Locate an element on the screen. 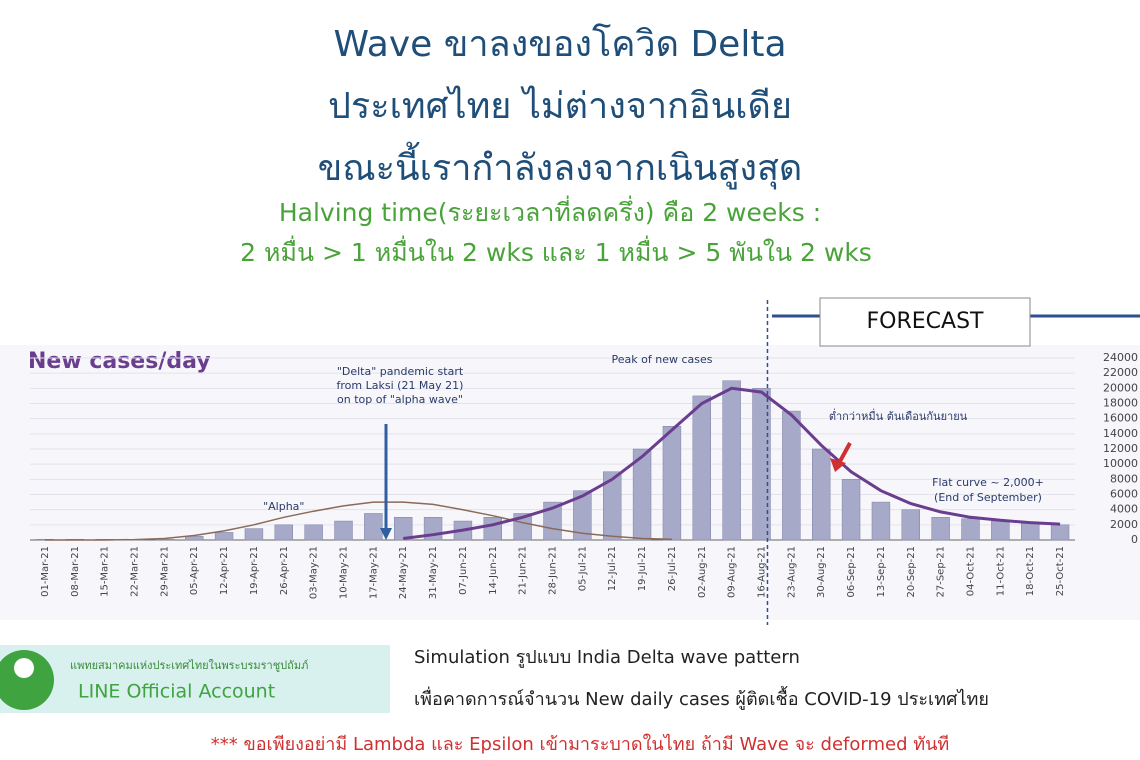  x-tick-label: 19-Jul-21 is located at coordinates (642, 568).